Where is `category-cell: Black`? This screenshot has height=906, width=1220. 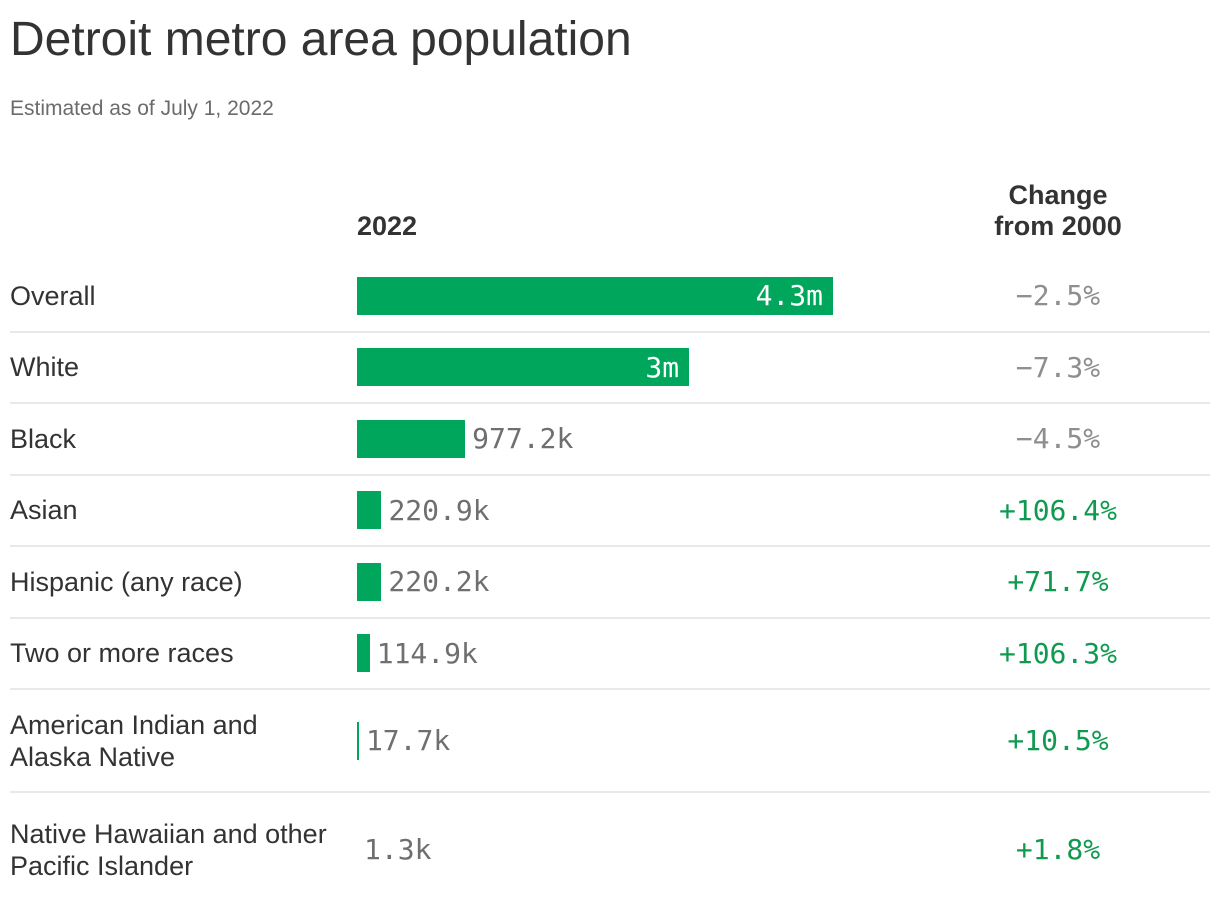 category-cell: Black is located at coordinates (183, 439).